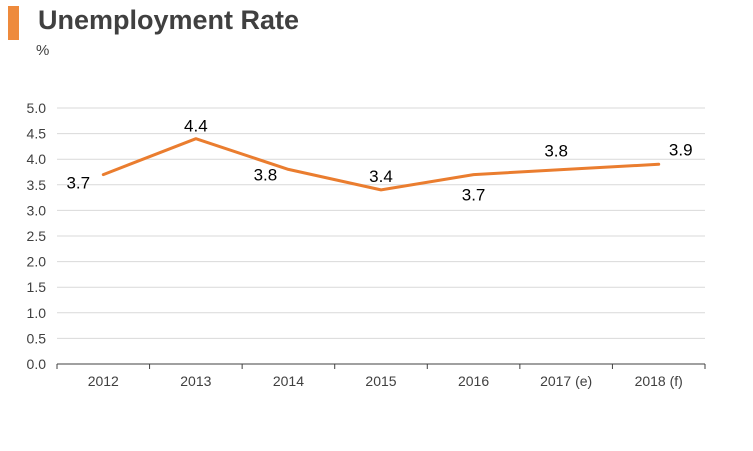 Image resolution: width=753 pixels, height=451 pixels. Describe the element at coordinates (37, 134) in the screenshot. I see `y-tick-label: 4.5` at that location.